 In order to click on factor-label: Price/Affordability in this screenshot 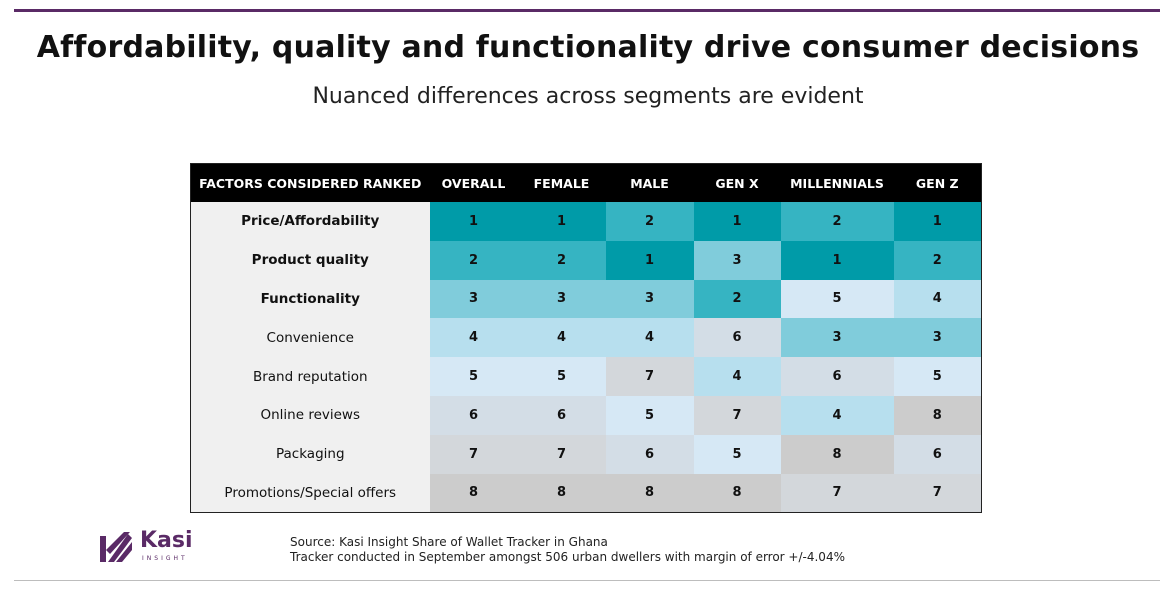, I will do `click(310, 221)`.